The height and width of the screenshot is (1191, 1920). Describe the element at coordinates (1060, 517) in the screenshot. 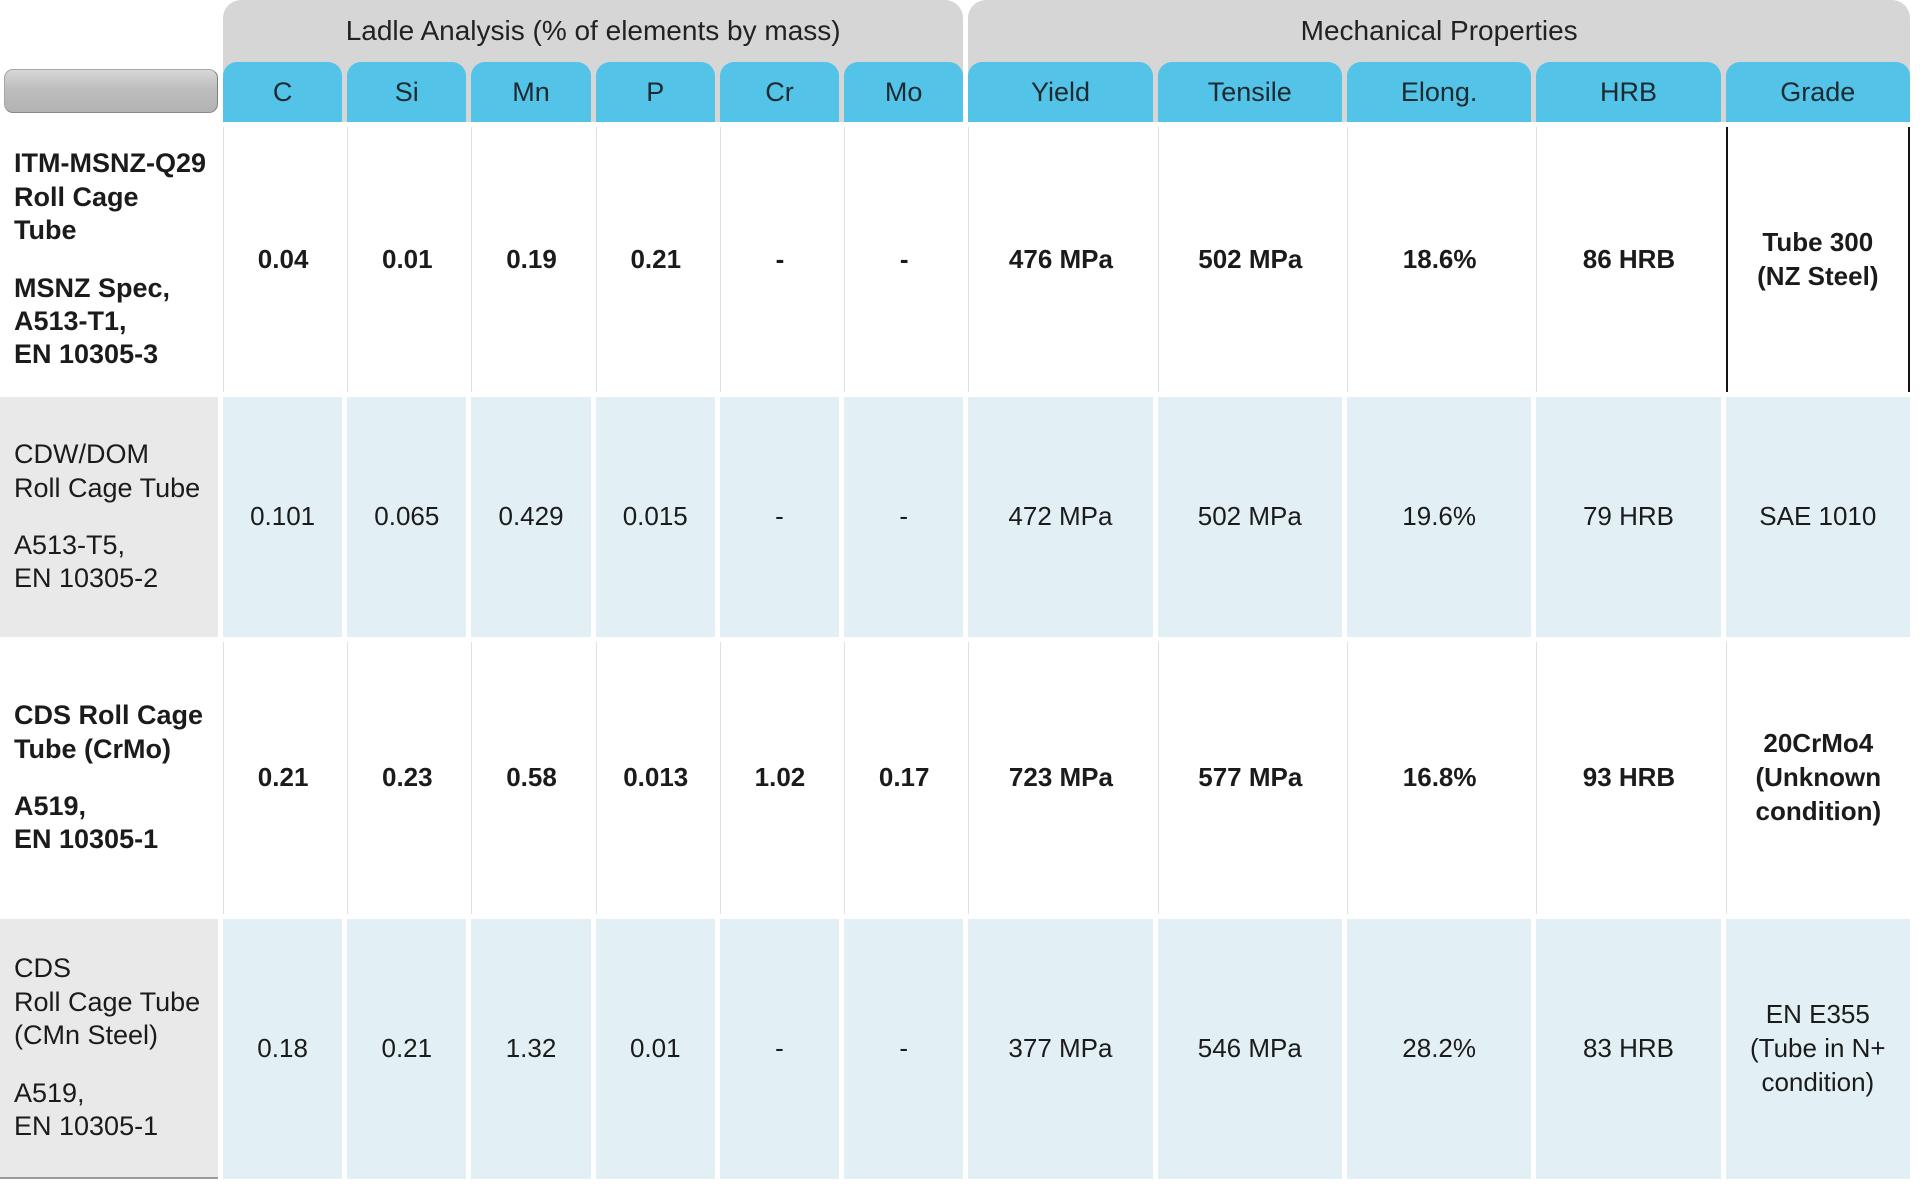

I see `cell-yield: 472 MPa` at that location.